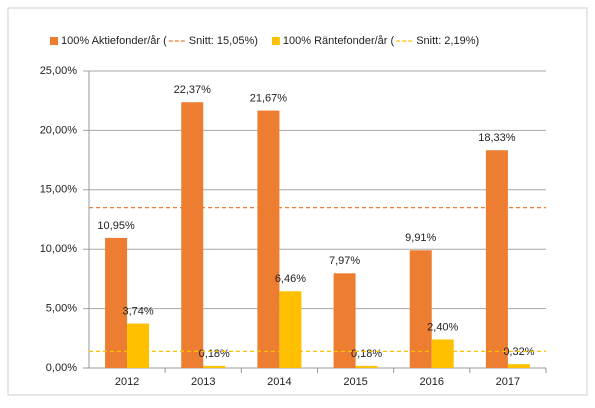 The image size is (595, 408). What do you see at coordinates (518, 352) in the screenshot?
I see `value-label: 0,32%` at bounding box center [518, 352].